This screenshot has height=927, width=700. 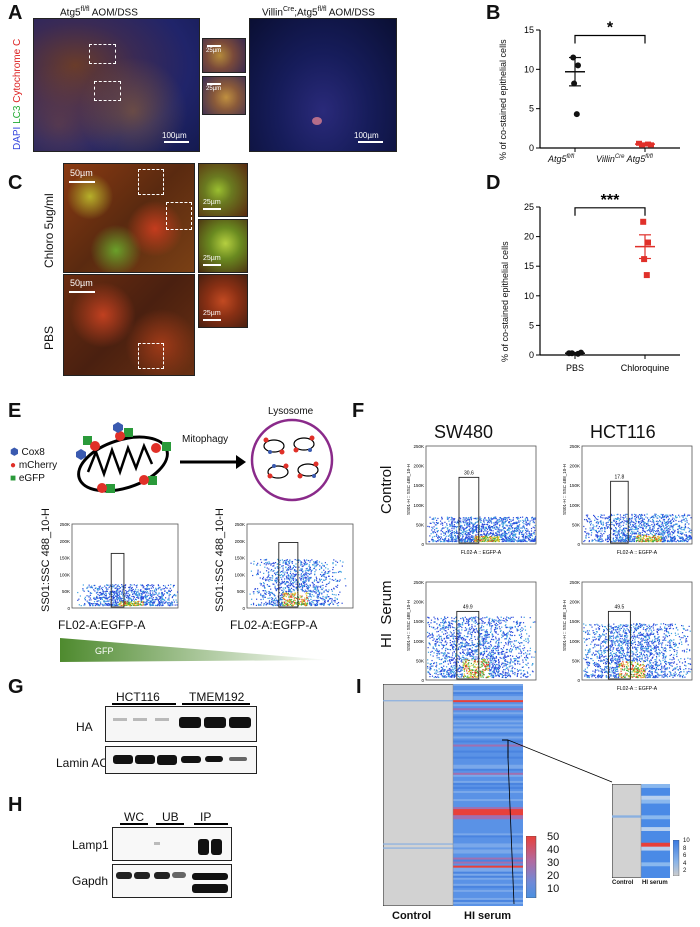 I want to click on panel-h-row1-label: Lamp1, so click(x=90, y=845).